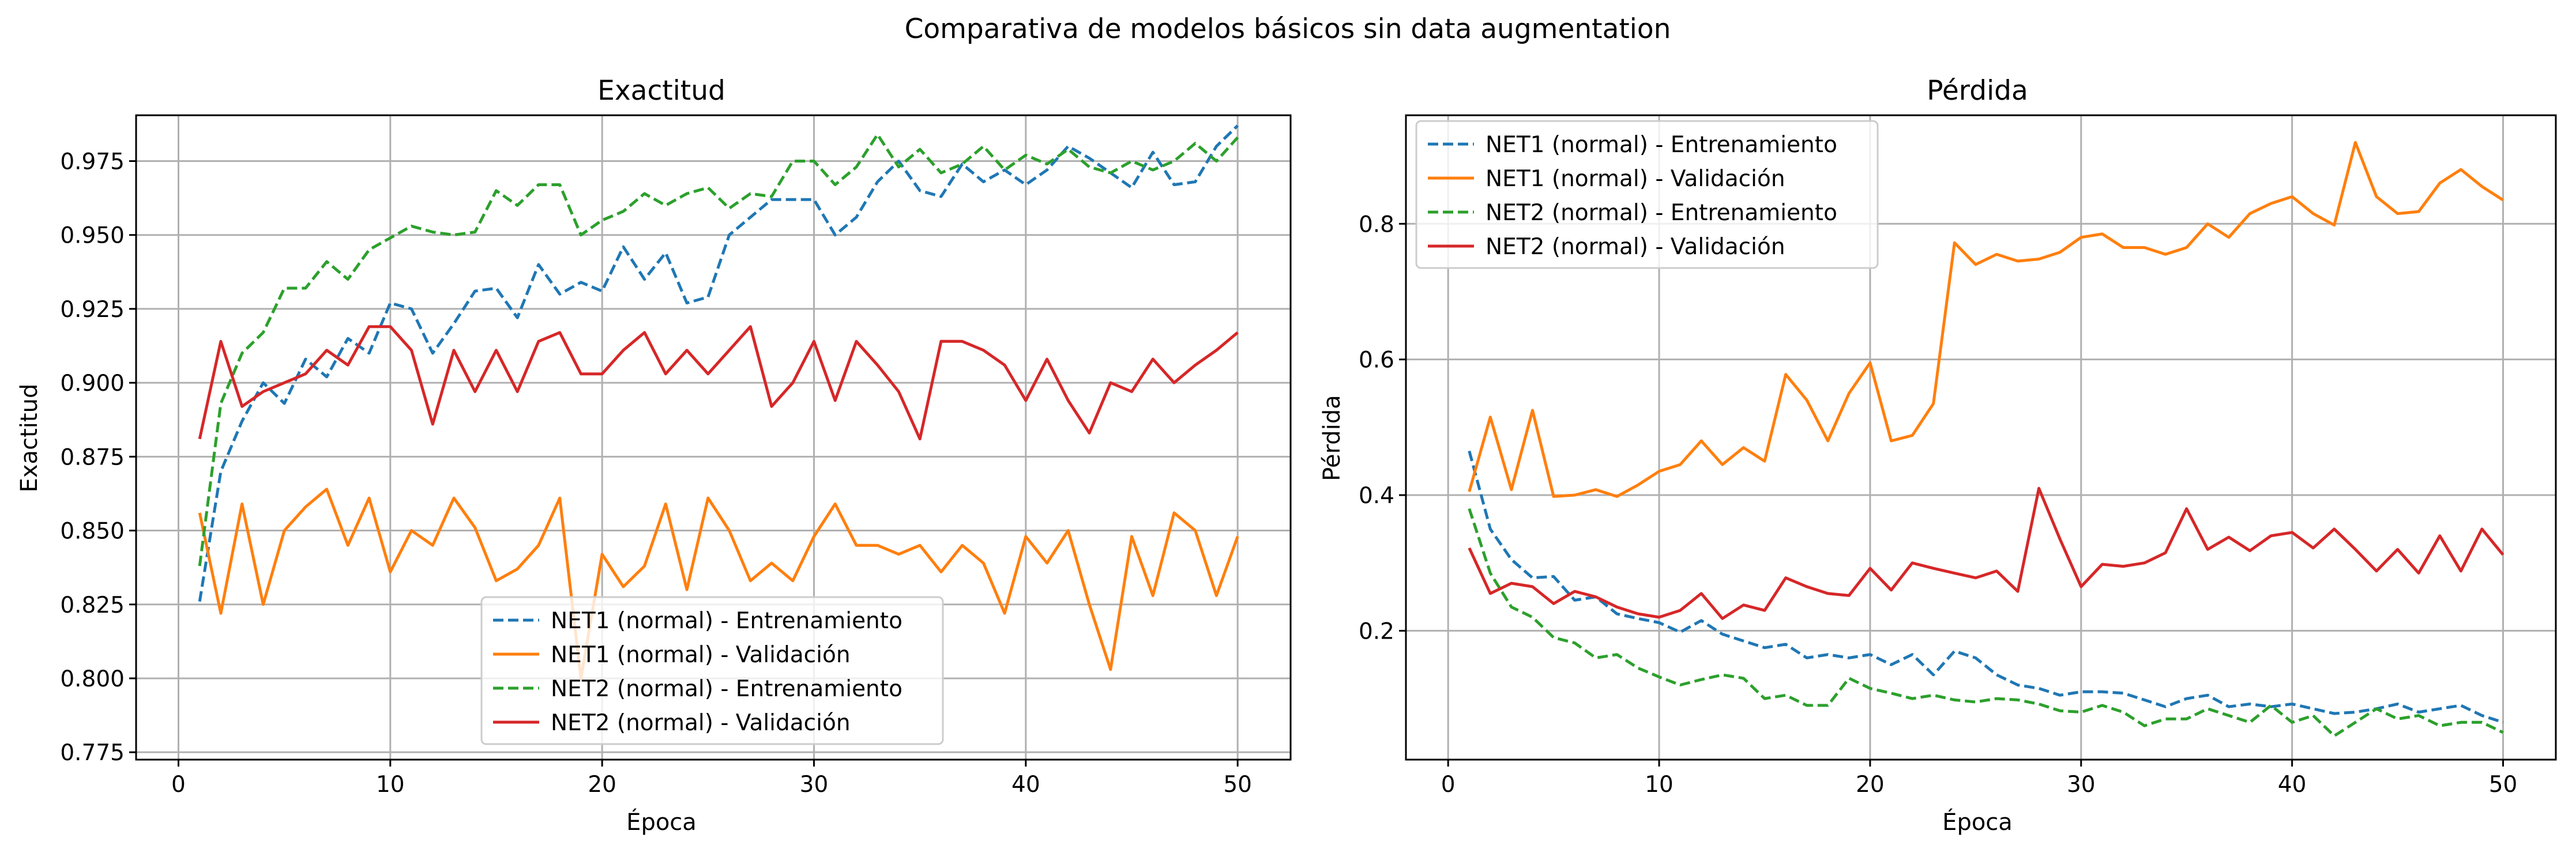 The image size is (2576, 853). Describe the element at coordinates (1237, 785) in the screenshot. I see `accuracy-x-tick-label: 50` at that location.